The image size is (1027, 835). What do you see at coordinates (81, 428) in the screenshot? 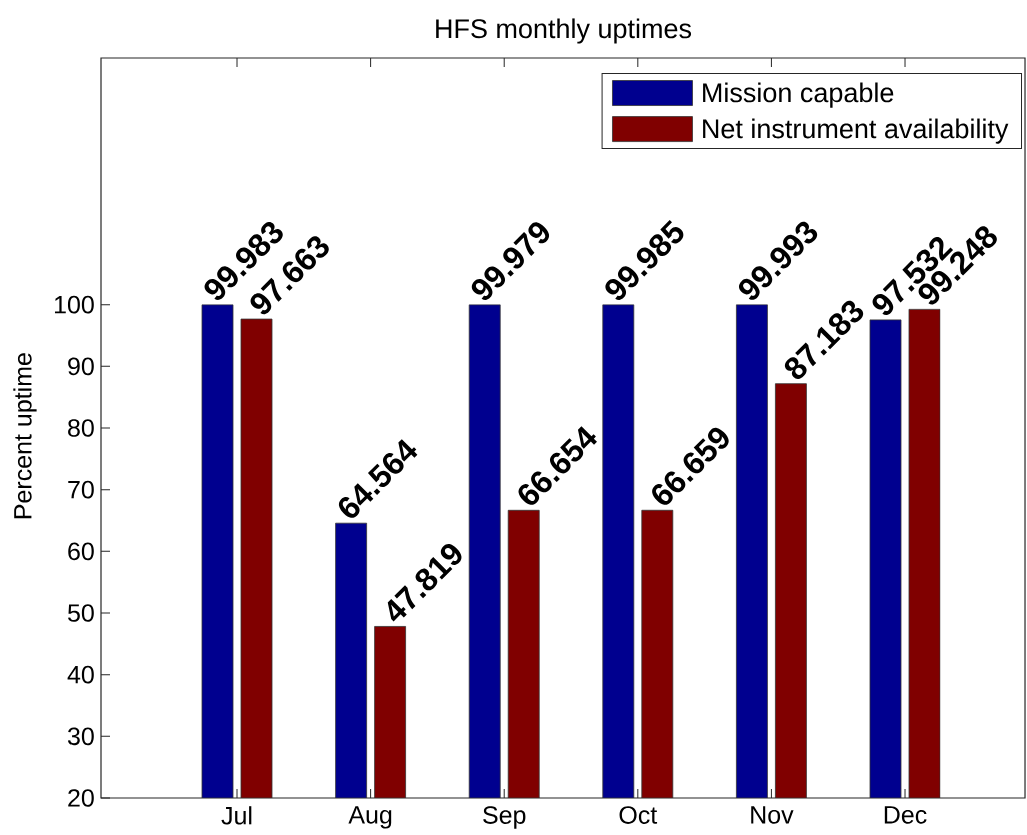
I see `y-tick-label: 80` at bounding box center [81, 428].